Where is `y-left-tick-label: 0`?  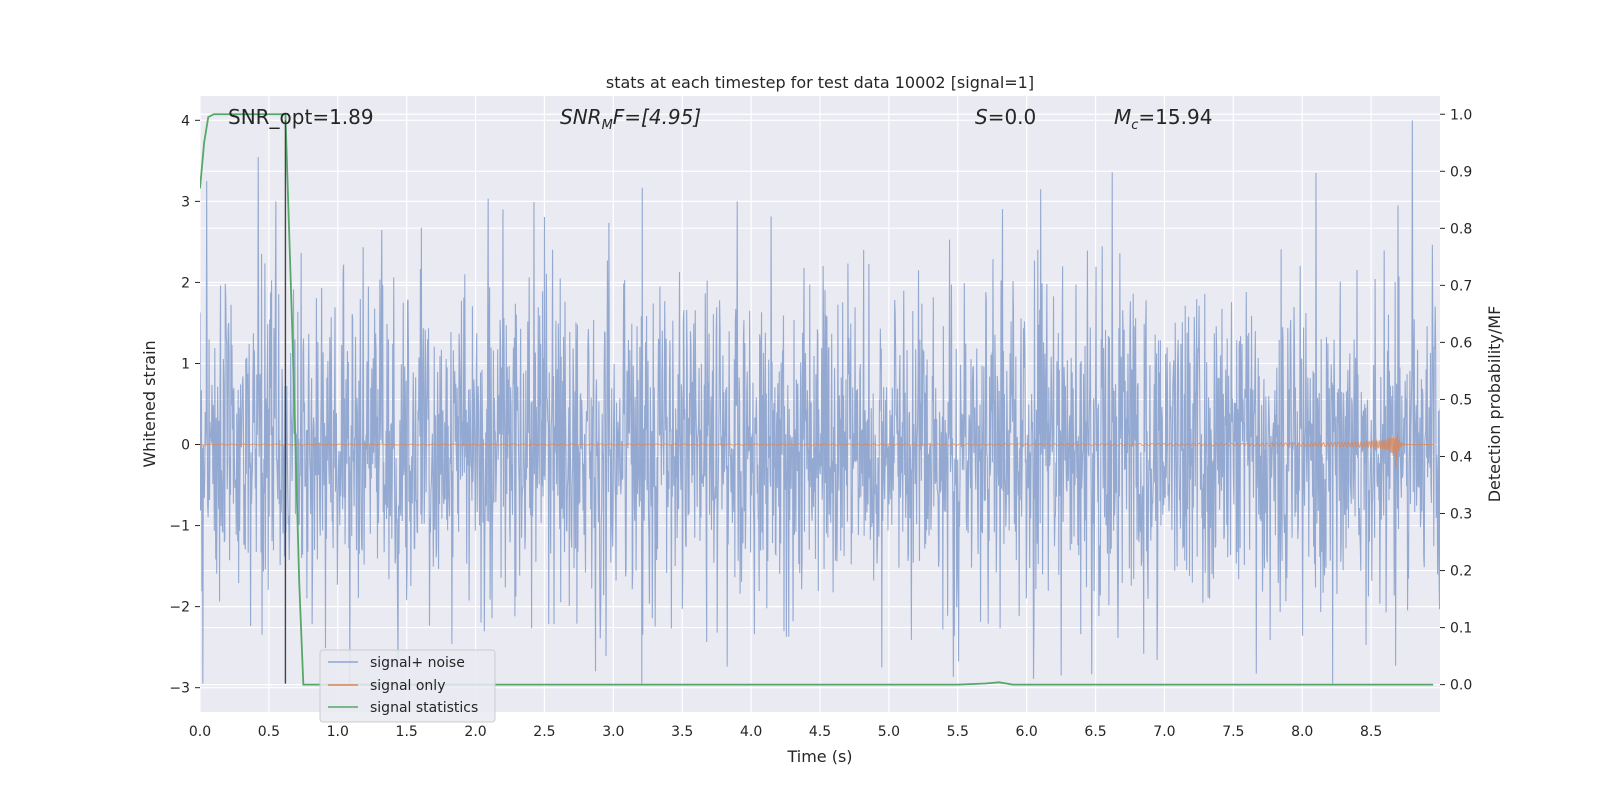
y-left-tick-label: 0 is located at coordinates (185, 446).